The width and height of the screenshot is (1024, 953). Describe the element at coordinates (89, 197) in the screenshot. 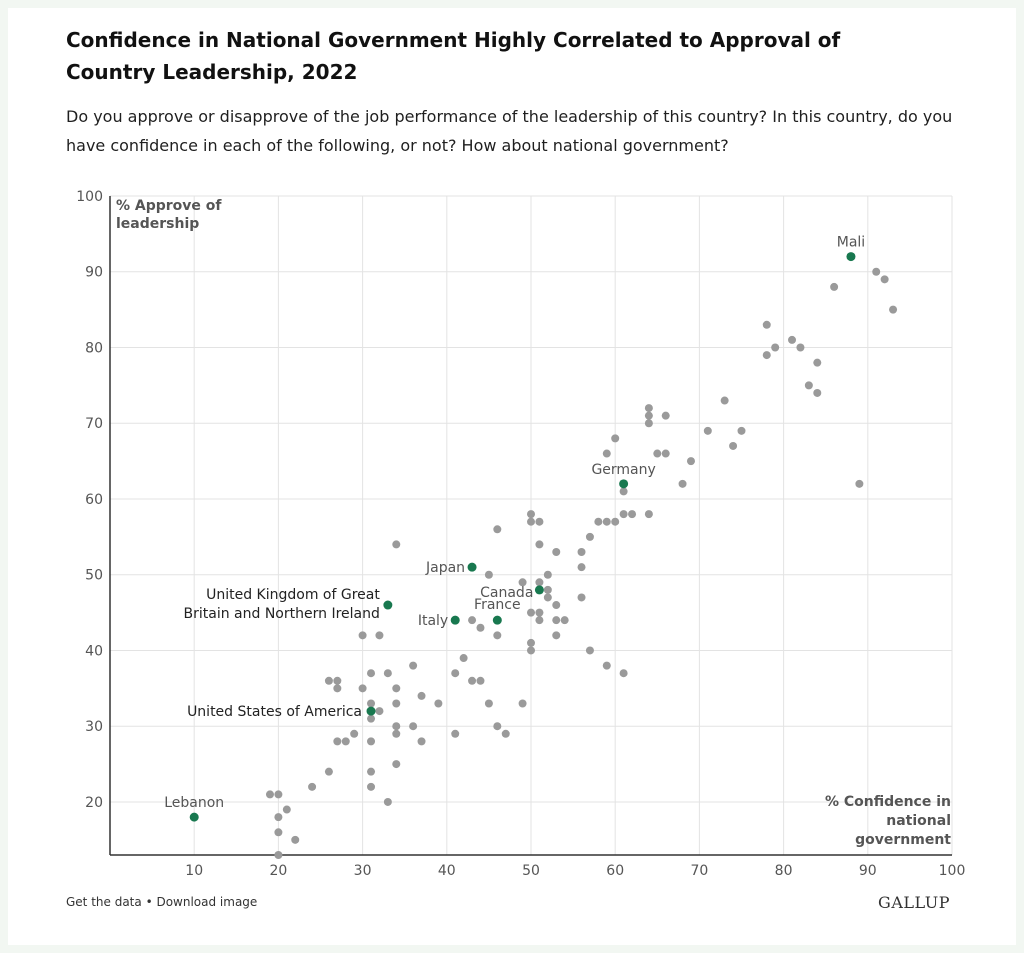

I see `y-tick-label: 100` at that location.